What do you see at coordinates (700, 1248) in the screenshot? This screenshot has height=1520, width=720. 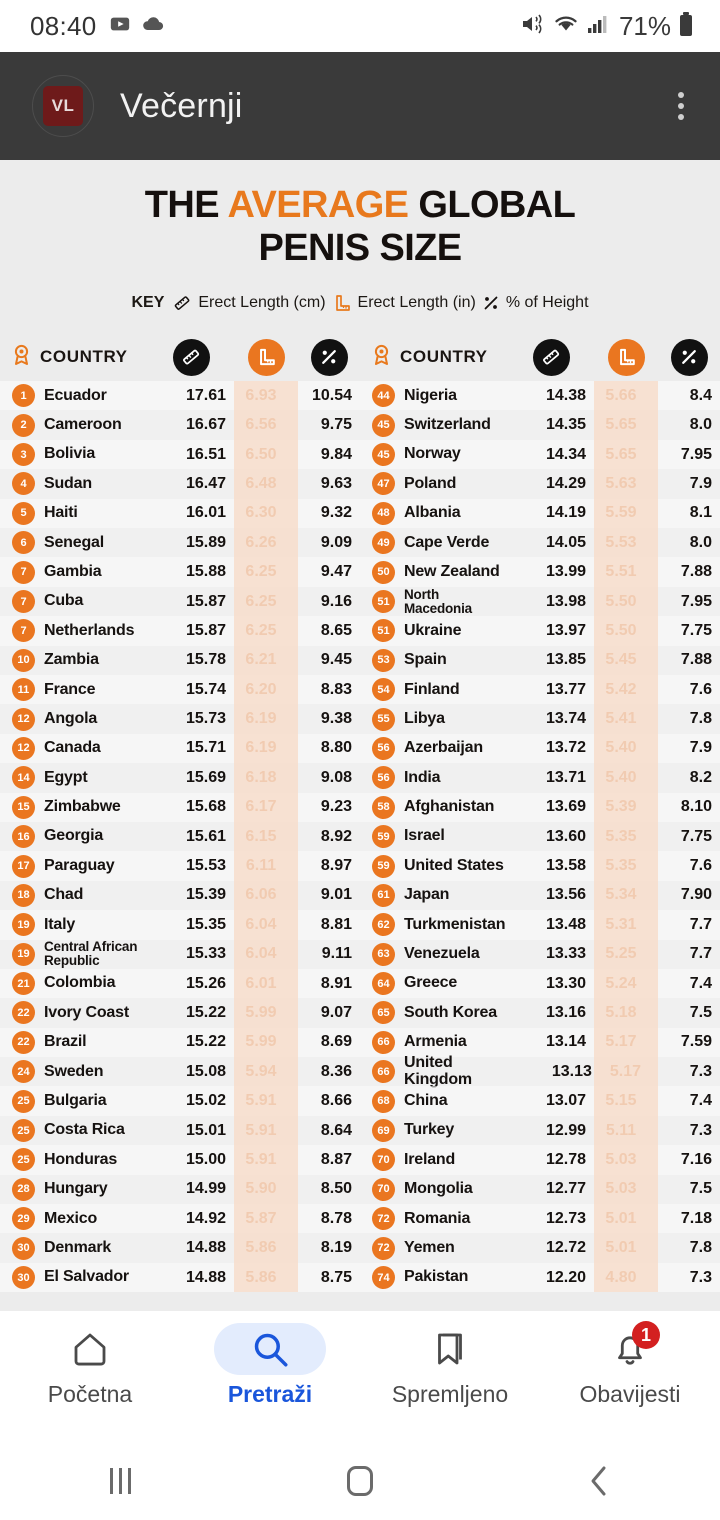 I see `value-percent-of-height: 7.8` at bounding box center [700, 1248].